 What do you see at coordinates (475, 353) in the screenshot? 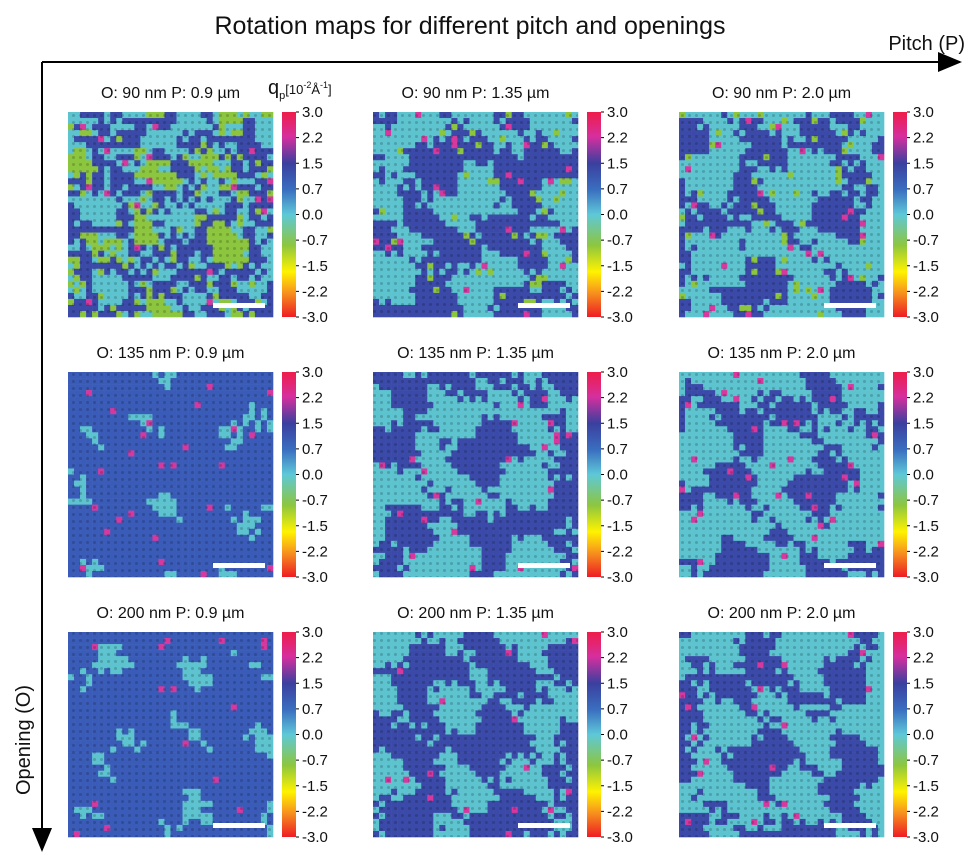
I see `panel-title: O: 135 nm P: 1.35 µm` at bounding box center [475, 353].